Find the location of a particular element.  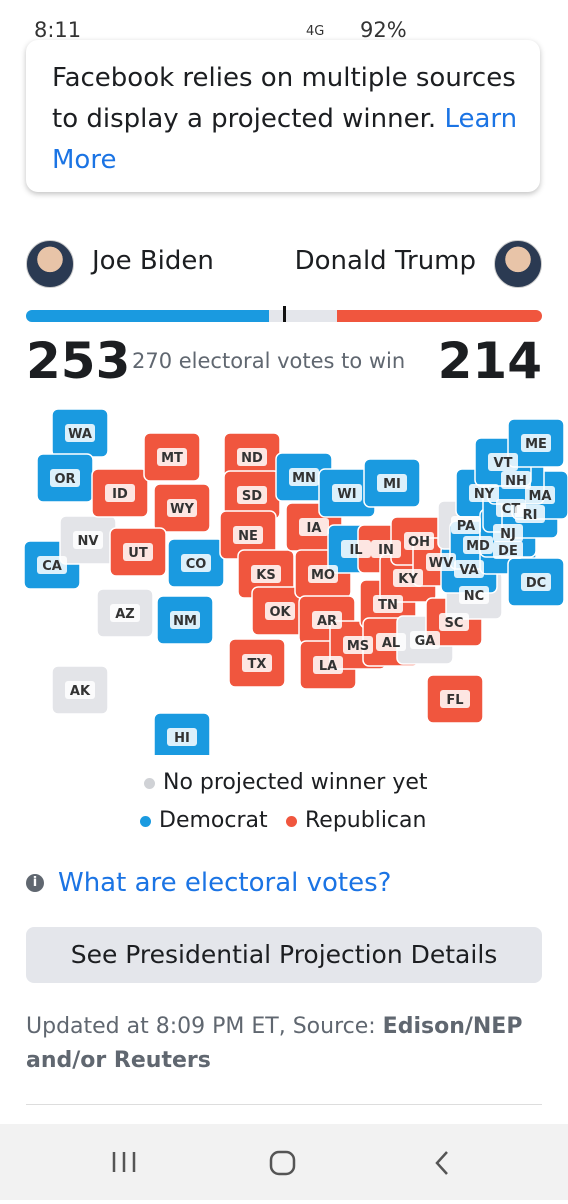

legend-item: Democrat is located at coordinates (204, 820).